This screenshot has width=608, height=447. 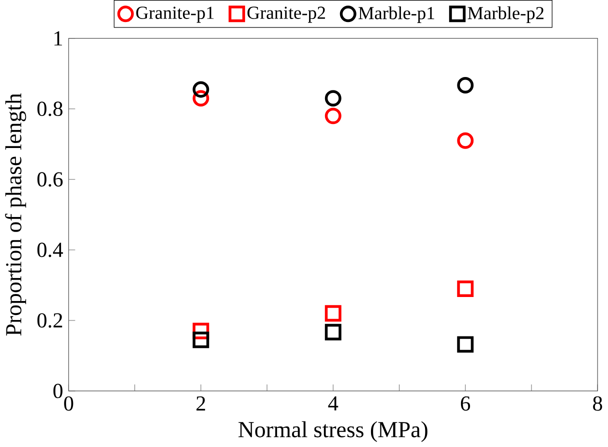 I want to click on legend-label: Granite-p1, so click(x=175, y=14).